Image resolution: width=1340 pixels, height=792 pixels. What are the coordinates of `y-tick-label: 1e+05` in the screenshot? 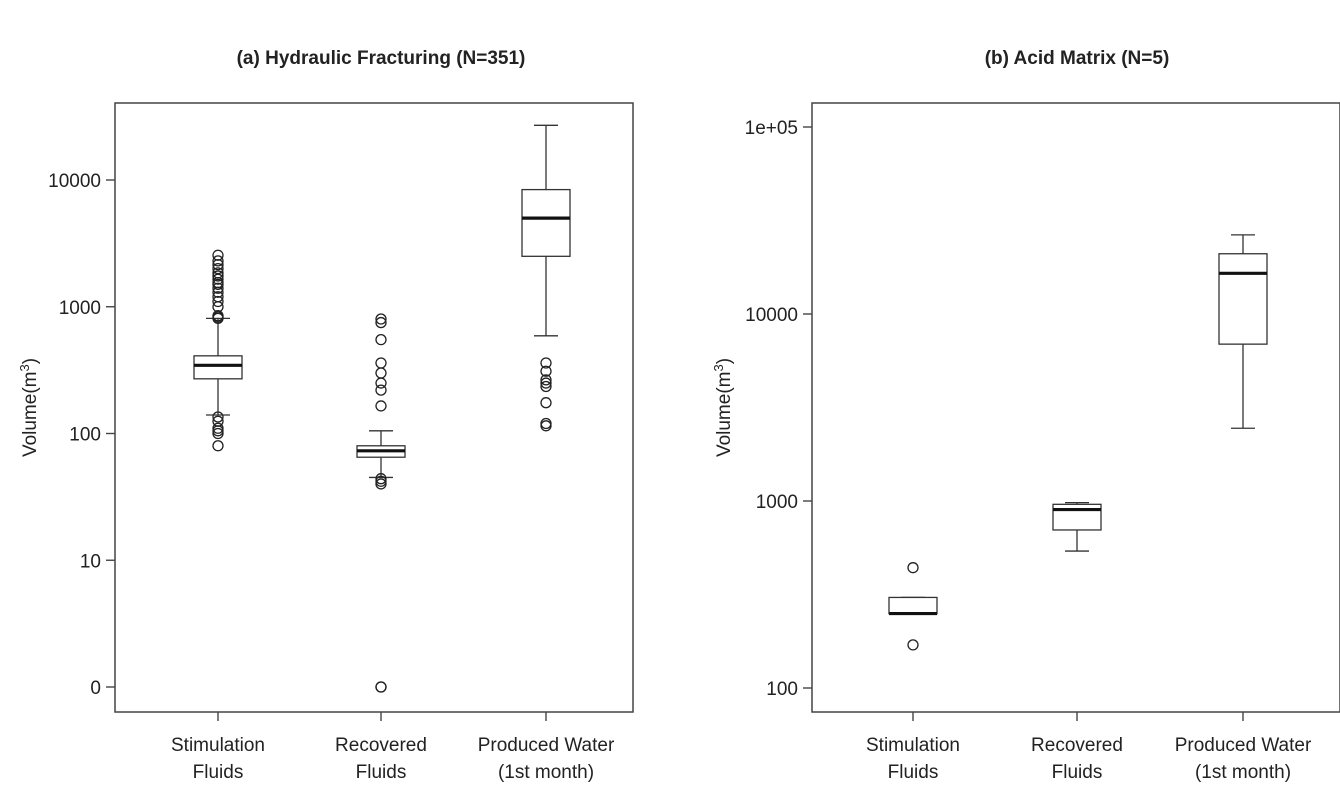 It's located at (771, 128).